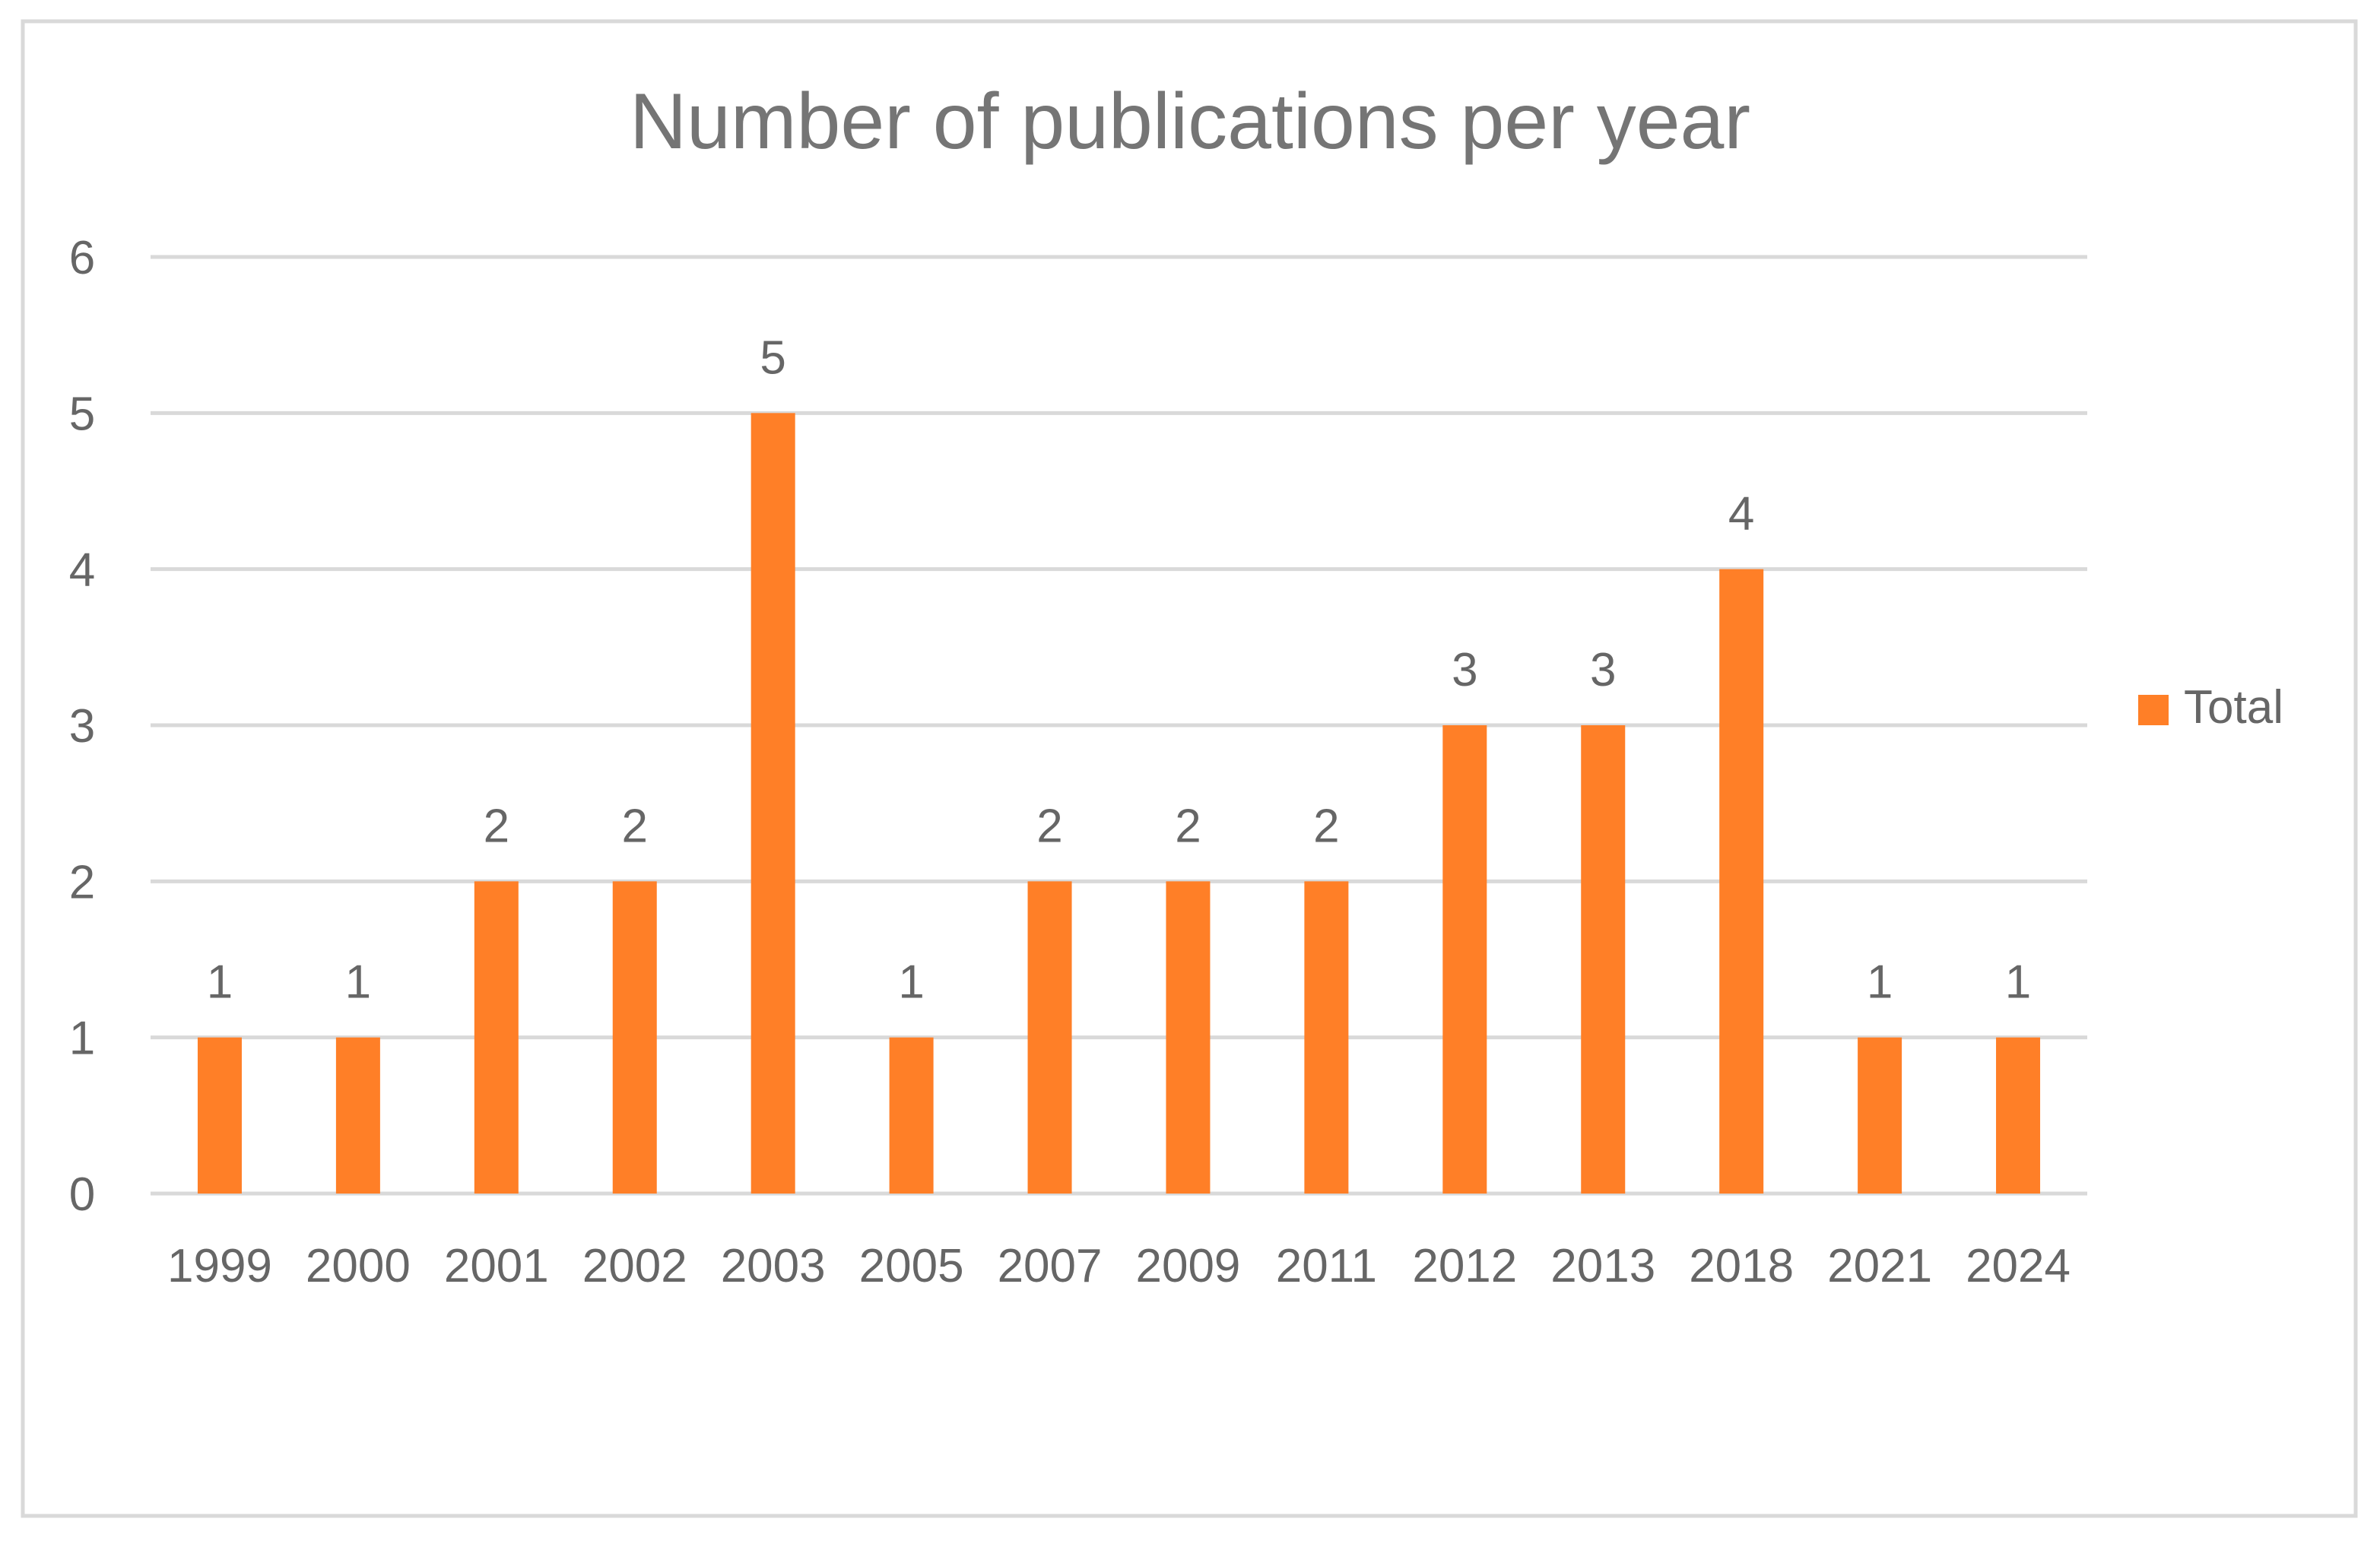 The height and width of the screenshot is (1544, 2380). What do you see at coordinates (2233, 708) in the screenshot?
I see `legend-label-total: Total` at bounding box center [2233, 708].